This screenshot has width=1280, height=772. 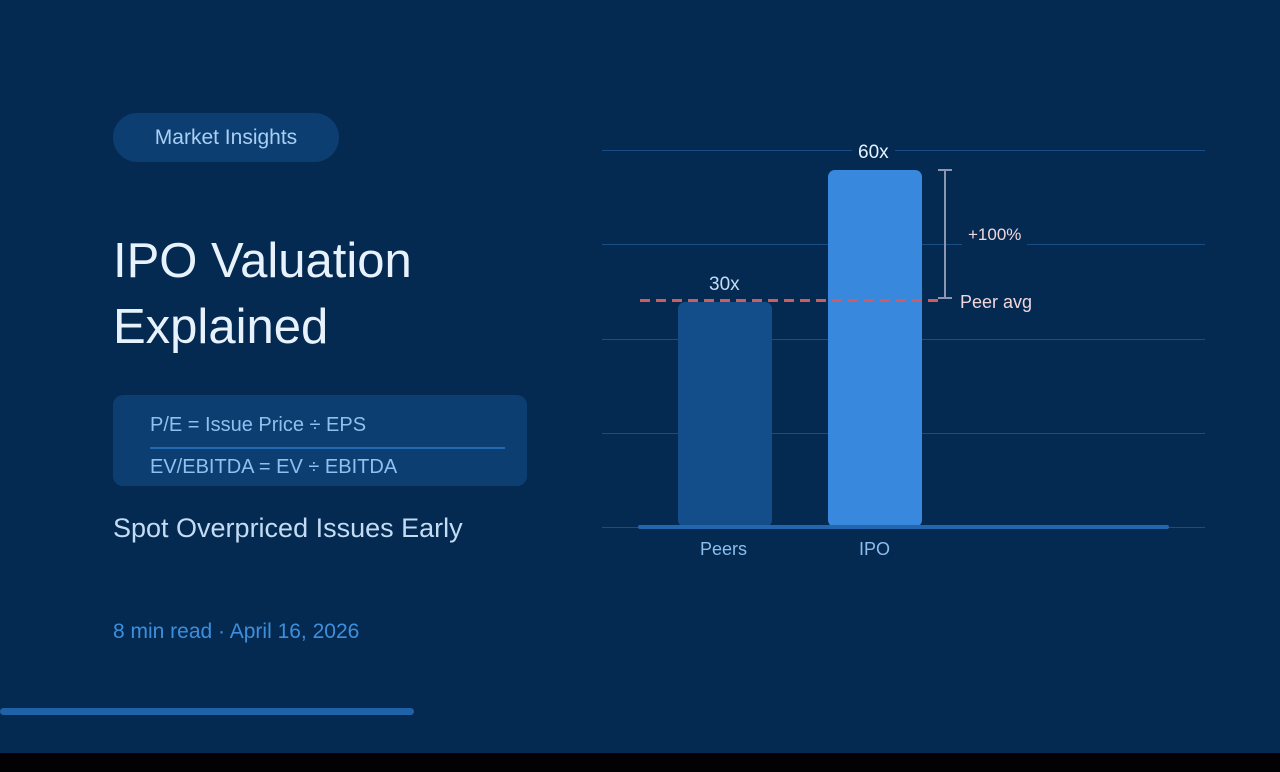 What do you see at coordinates (207, 711) in the screenshot?
I see `reading-progress-bar` at bounding box center [207, 711].